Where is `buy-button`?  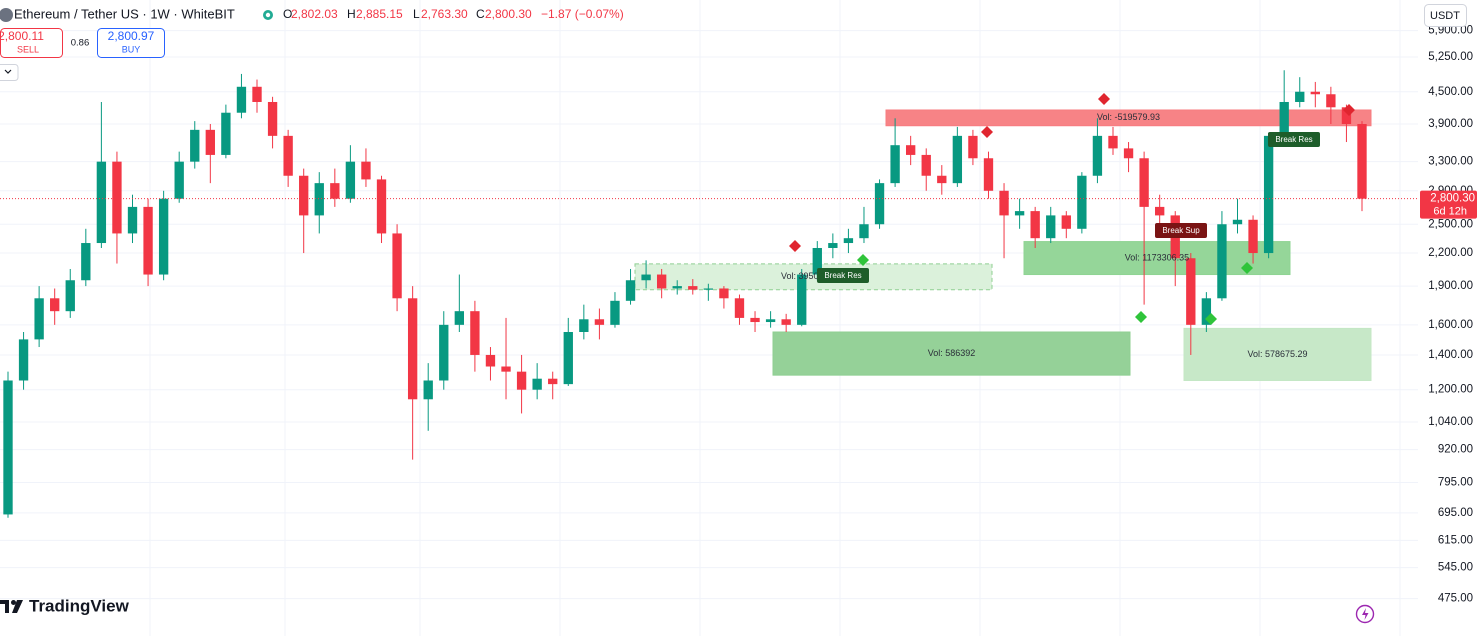 buy-button is located at coordinates (131, 43).